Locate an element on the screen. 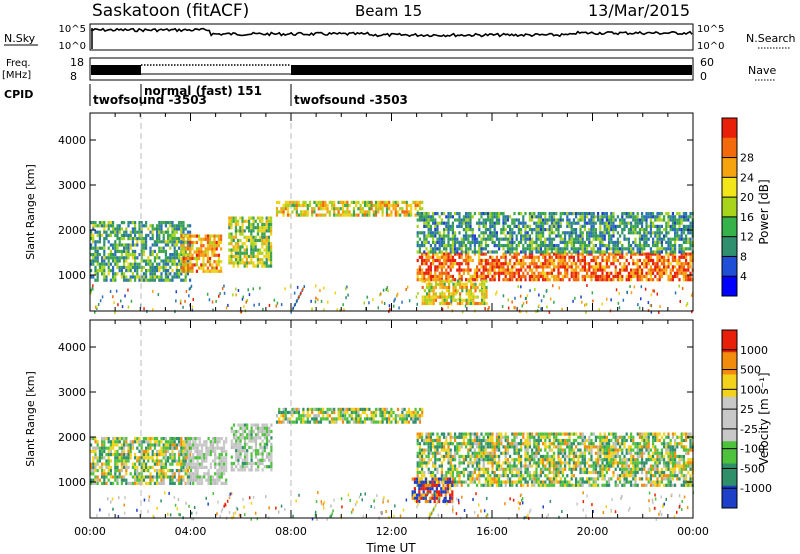 This screenshot has width=800, height=554. freq-band-right is located at coordinates (491, 70).